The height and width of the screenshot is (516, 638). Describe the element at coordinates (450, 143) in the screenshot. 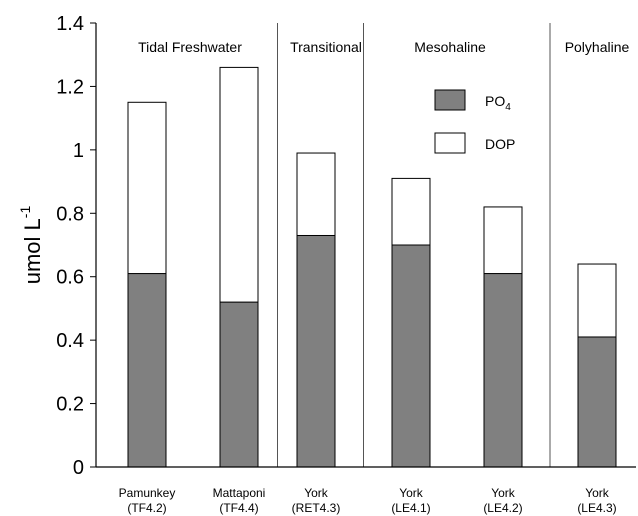

I see `legend-swatch-dop` at that location.